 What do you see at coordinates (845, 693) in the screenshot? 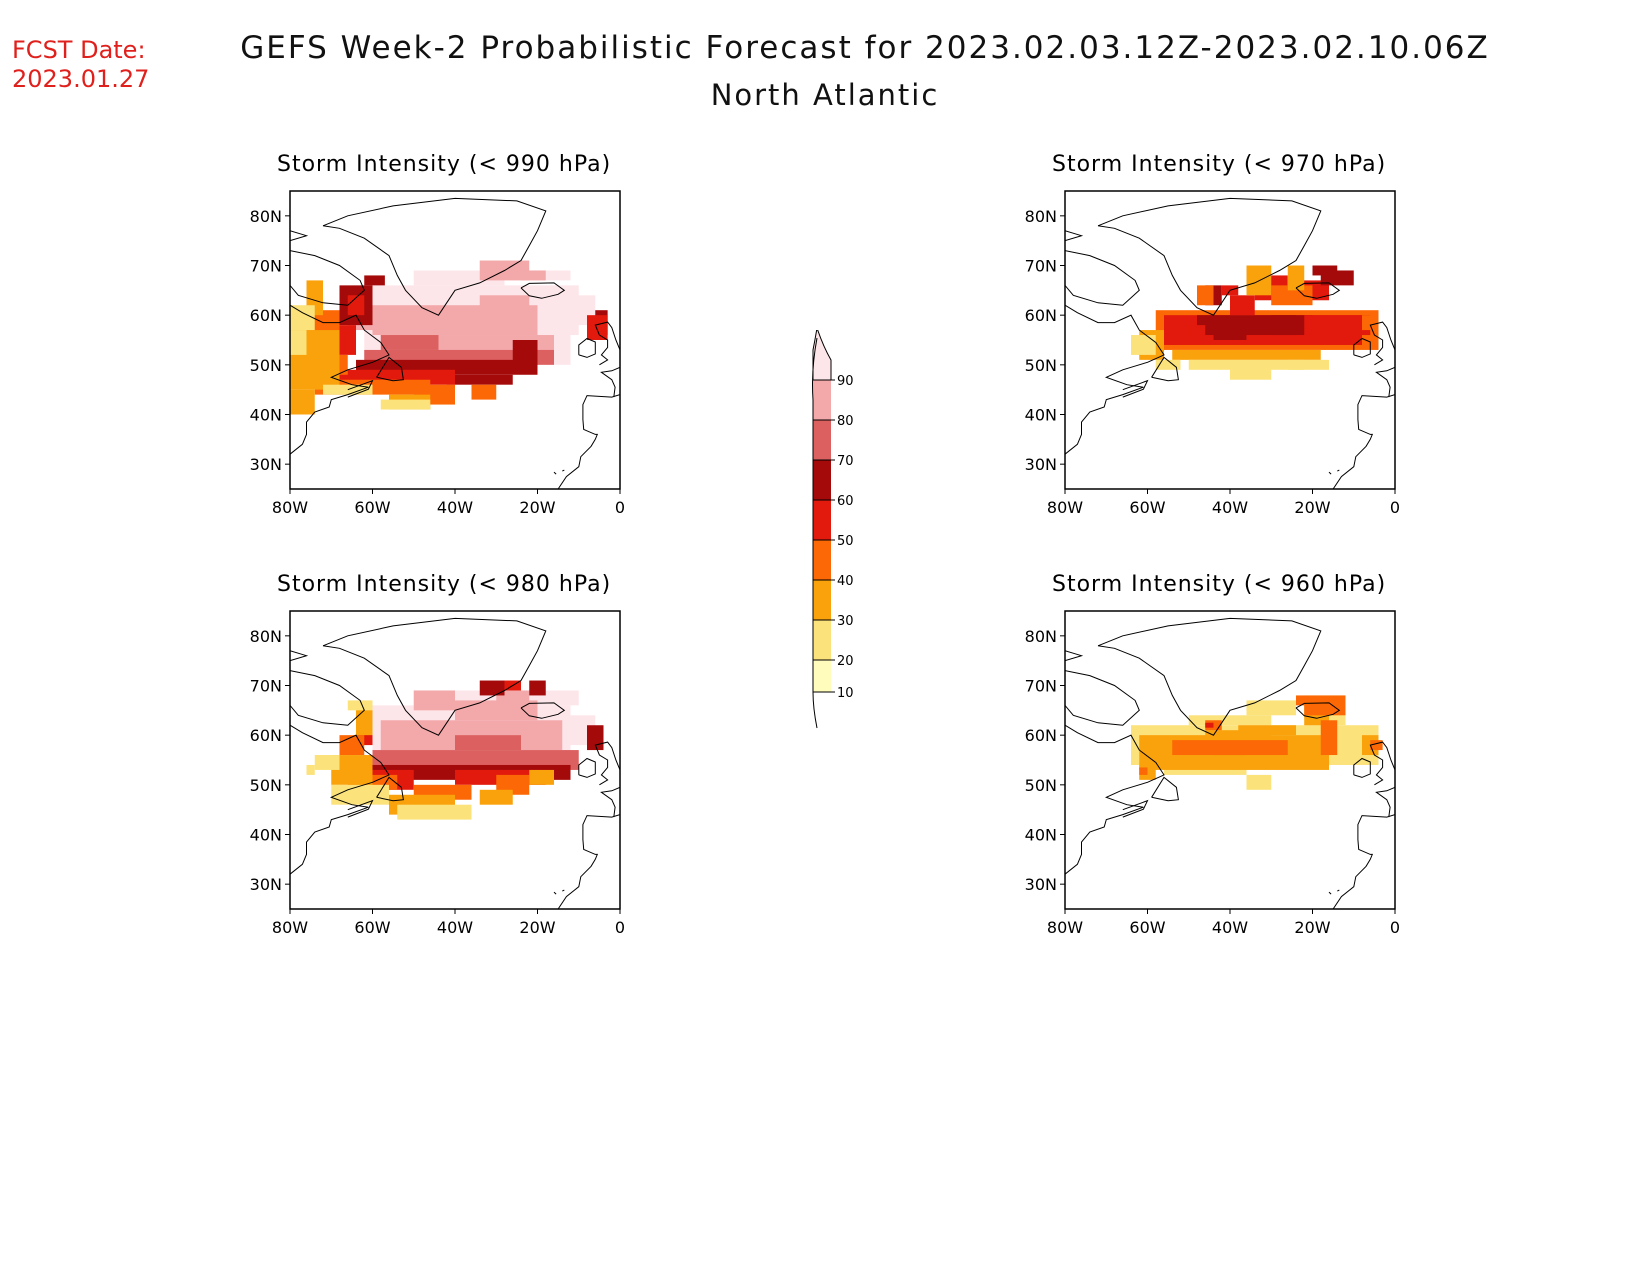
I see `colorbar-label: 10` at bounding box center [845, 693].